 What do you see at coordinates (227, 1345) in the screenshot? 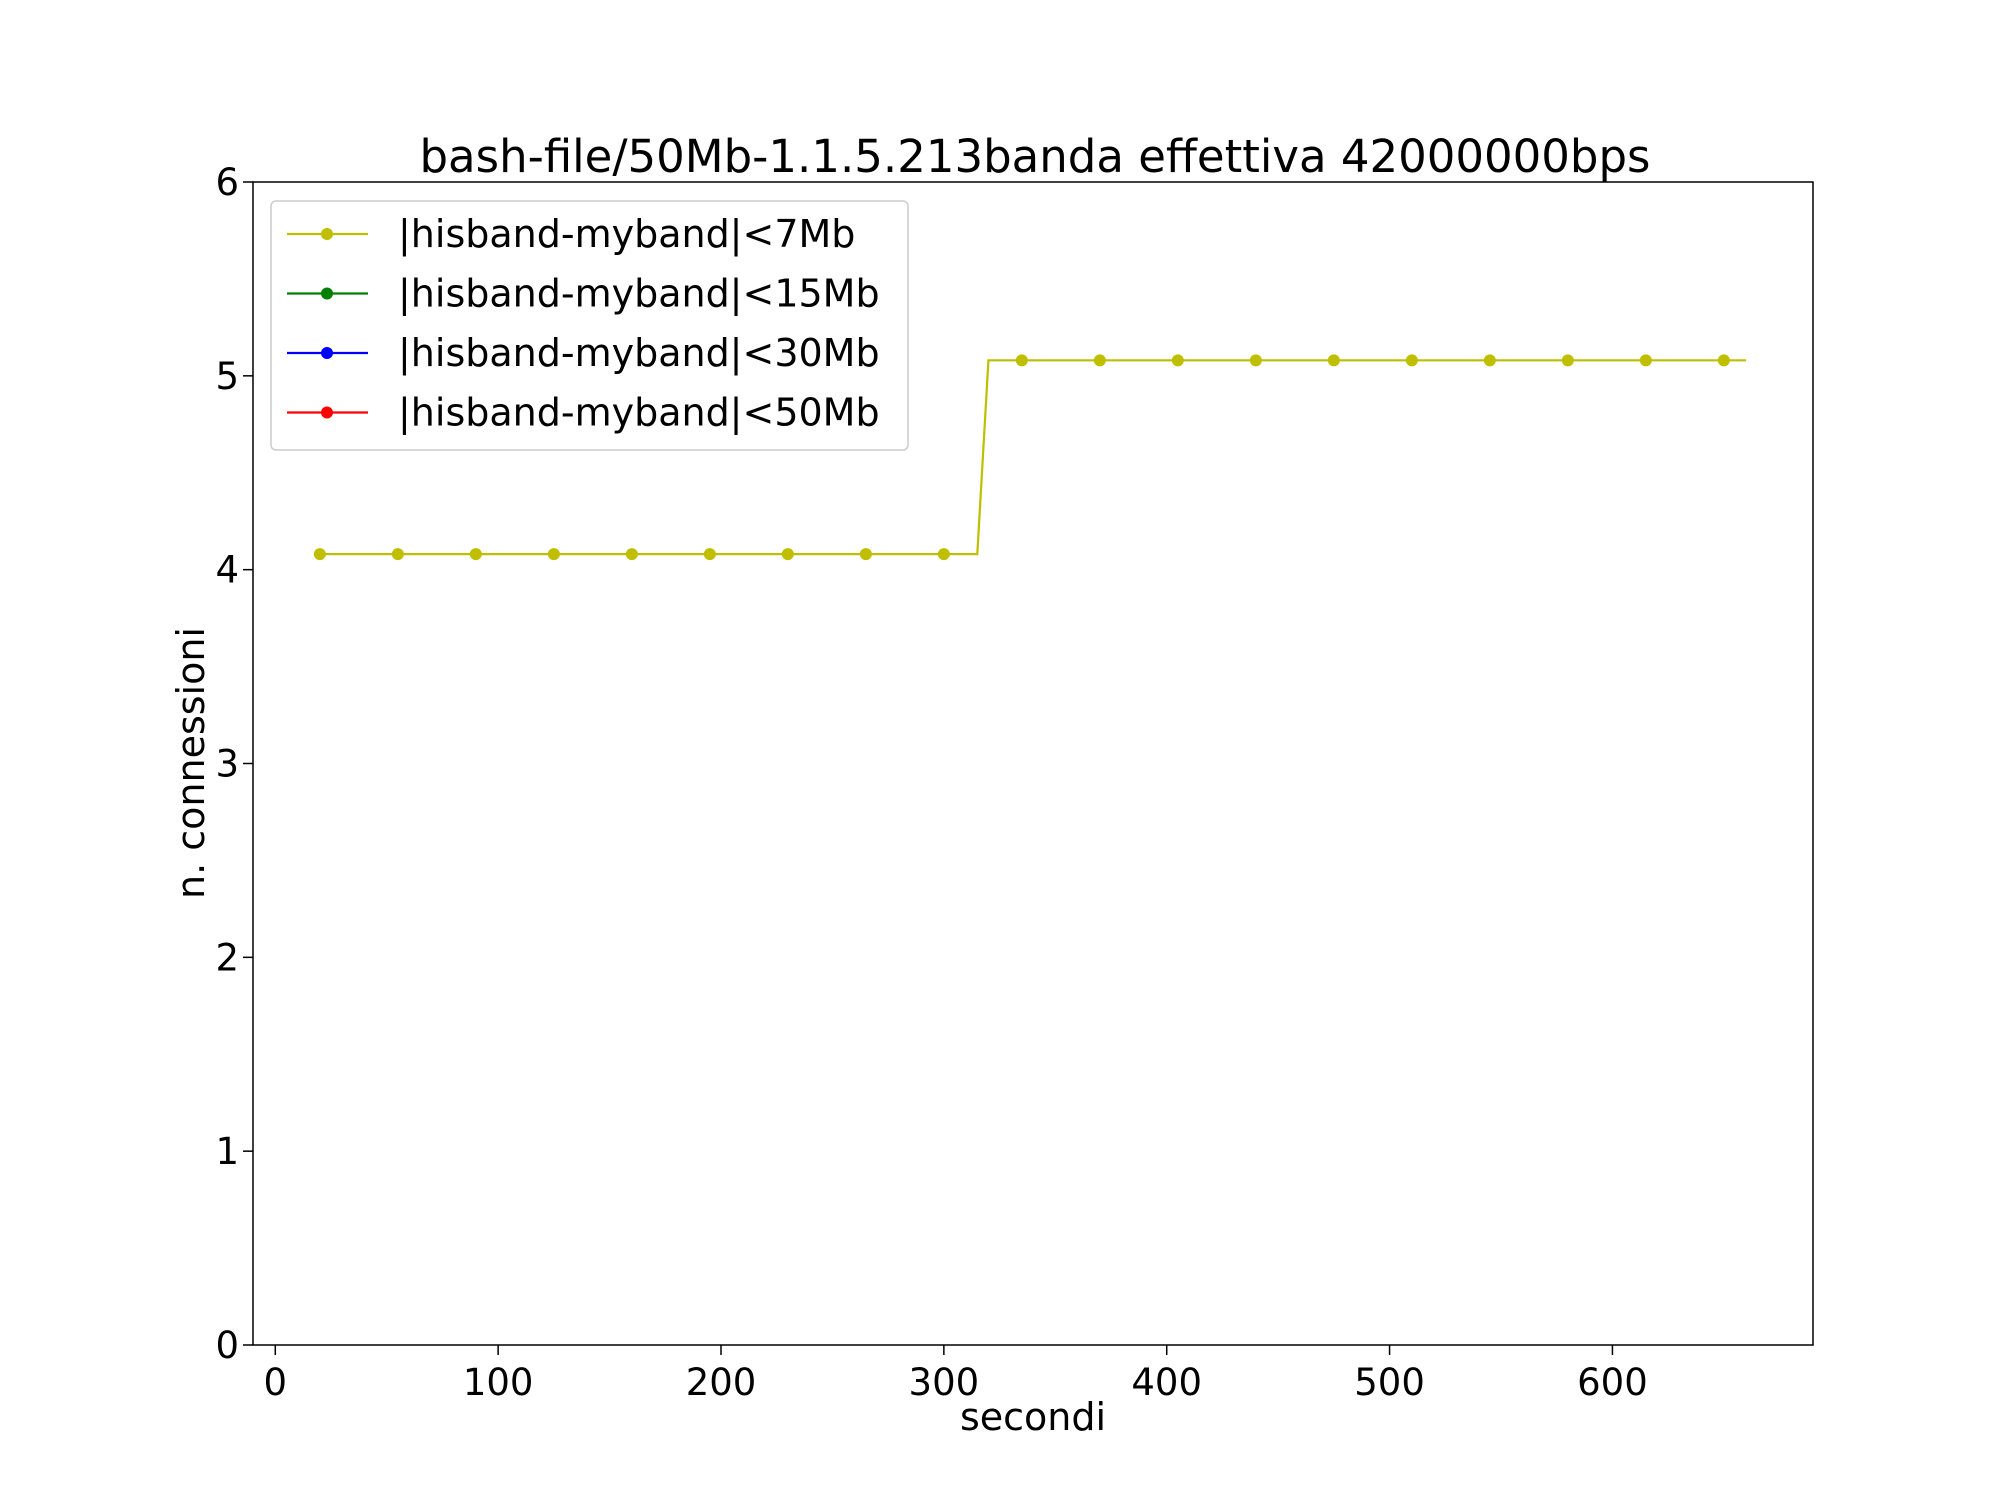
I see `y-tick-label: 0` at bounding box center [227, 1345].